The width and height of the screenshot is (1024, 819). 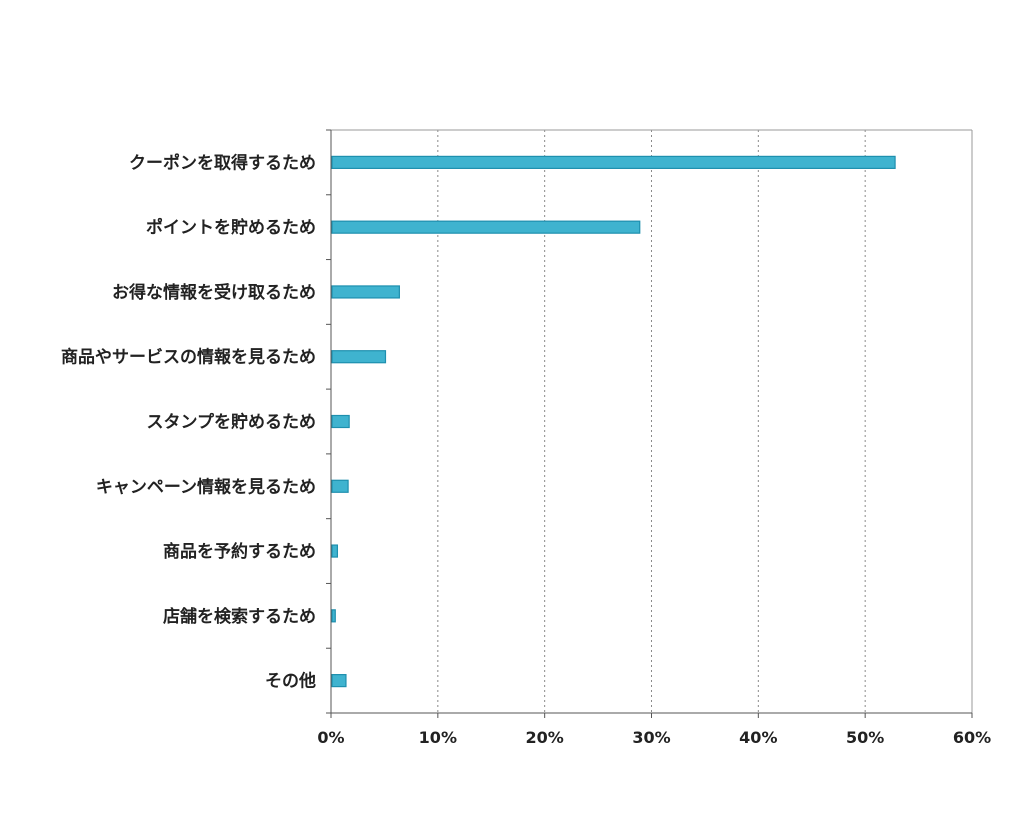 I want to click on x-tick-label: 0%, so click(x=330, y=737).